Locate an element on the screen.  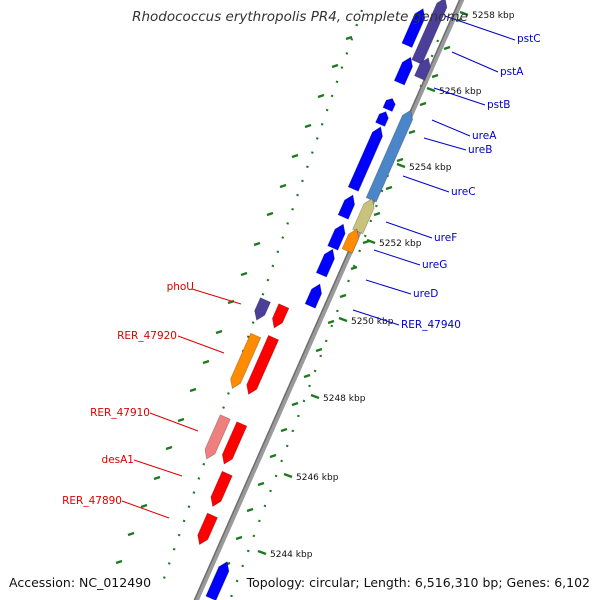
gene-urea-forward is located at coordinates (382, 119).